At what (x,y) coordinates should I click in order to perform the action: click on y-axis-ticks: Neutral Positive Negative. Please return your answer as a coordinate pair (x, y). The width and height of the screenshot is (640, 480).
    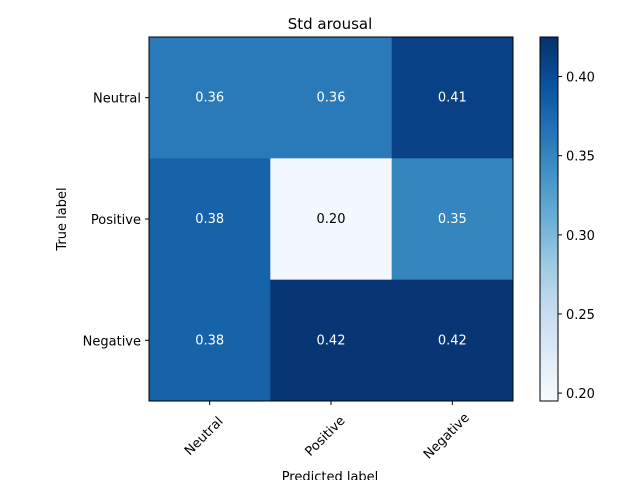
    Looking at the image, I should click on (116, 220).